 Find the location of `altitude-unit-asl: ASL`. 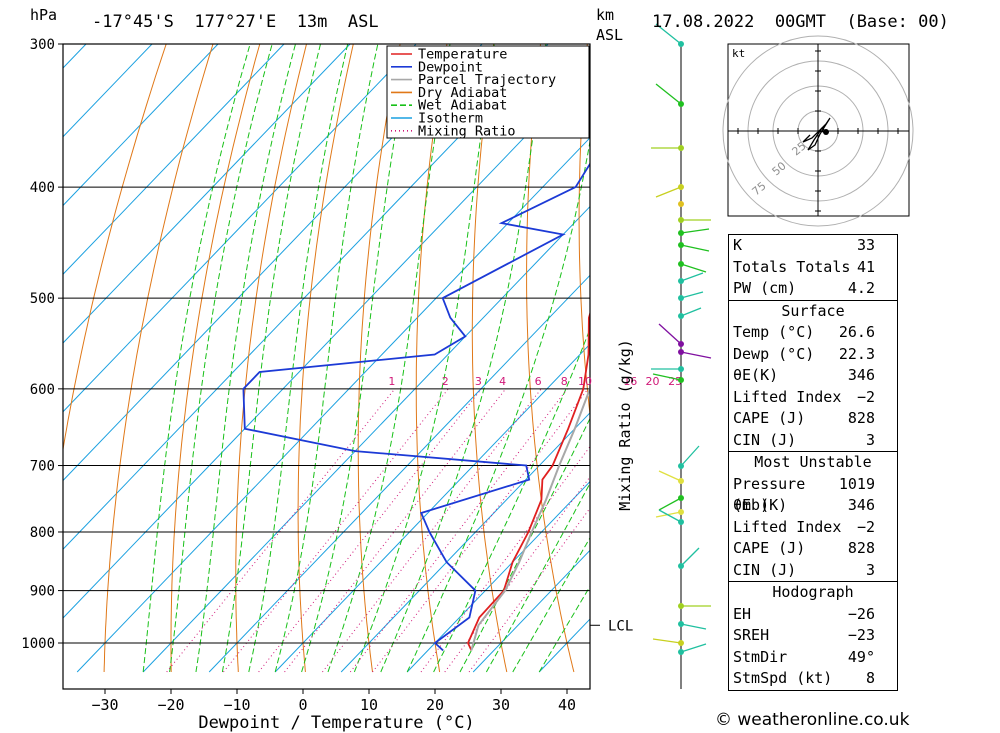

altitude-unit-asl: ASL is located at coordinates (610, 35).